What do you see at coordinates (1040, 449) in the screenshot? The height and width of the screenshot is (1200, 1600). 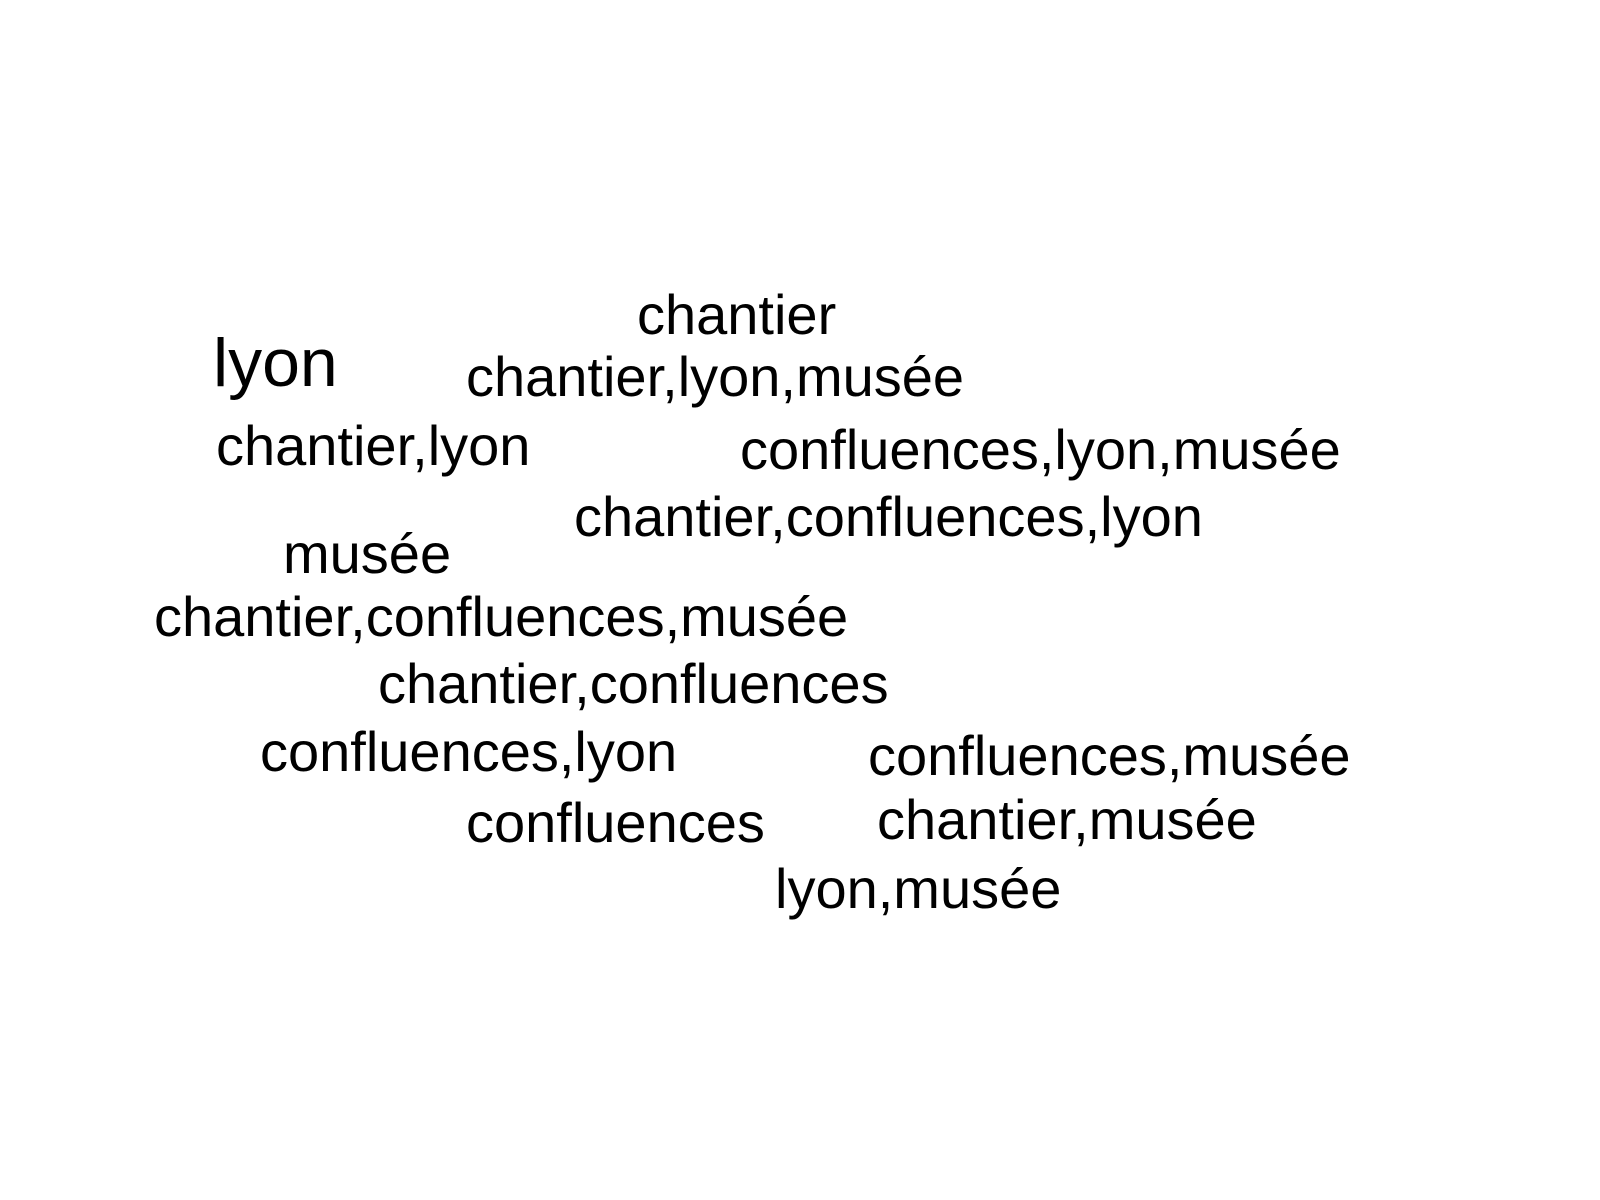 I see `word-confluences-lyon-musee: confluences,lyon,musée` at bounding box center [1040, 449].